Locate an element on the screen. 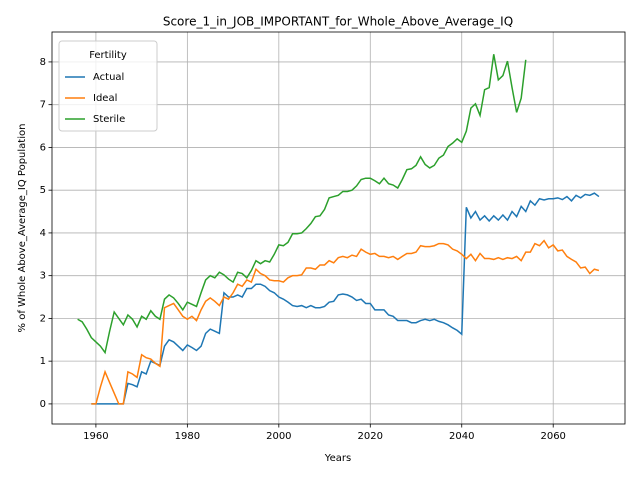 The width and height of the screenshot is (640, 480). y-tick-label: 4 is located at coordinates (43, 233).